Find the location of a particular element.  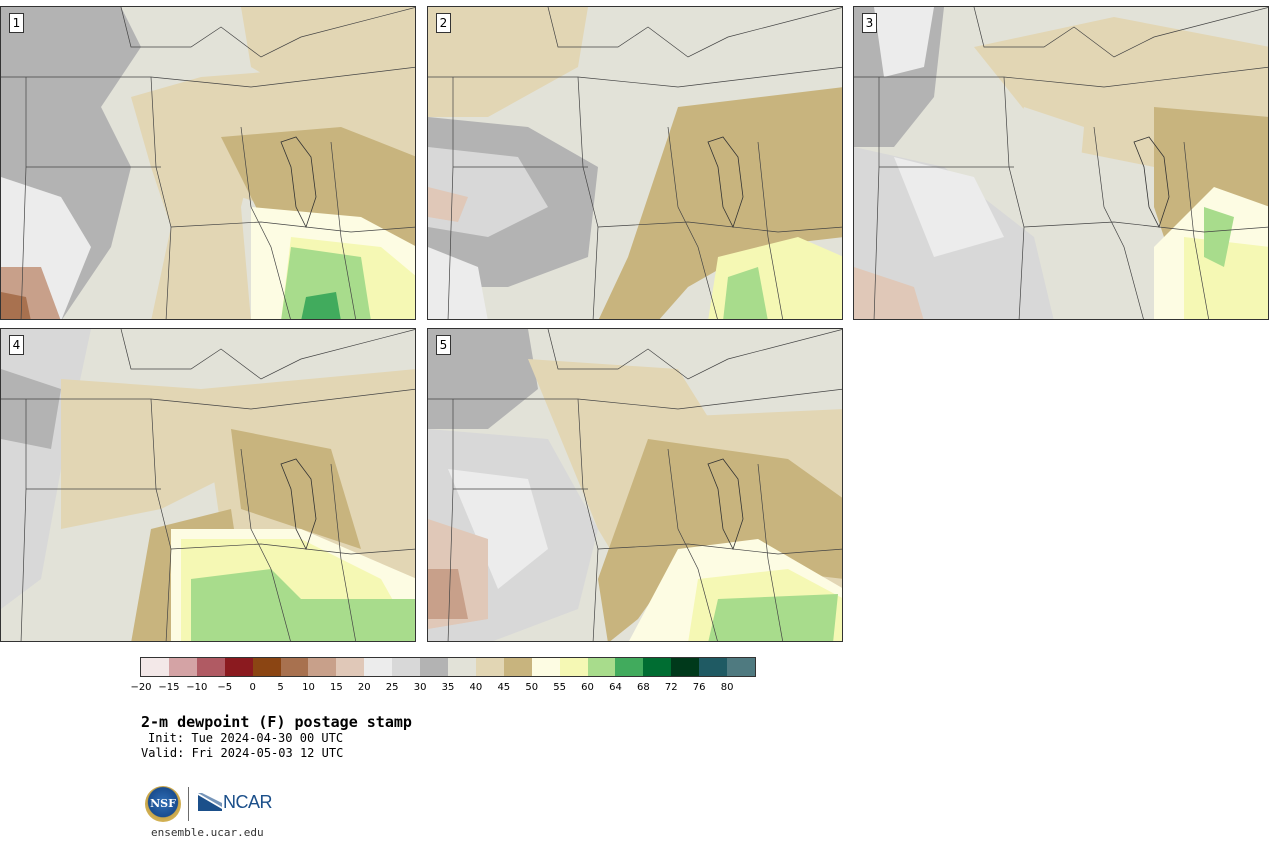

colorbar-tick-label: 20 is located at coordinates (364, 687).